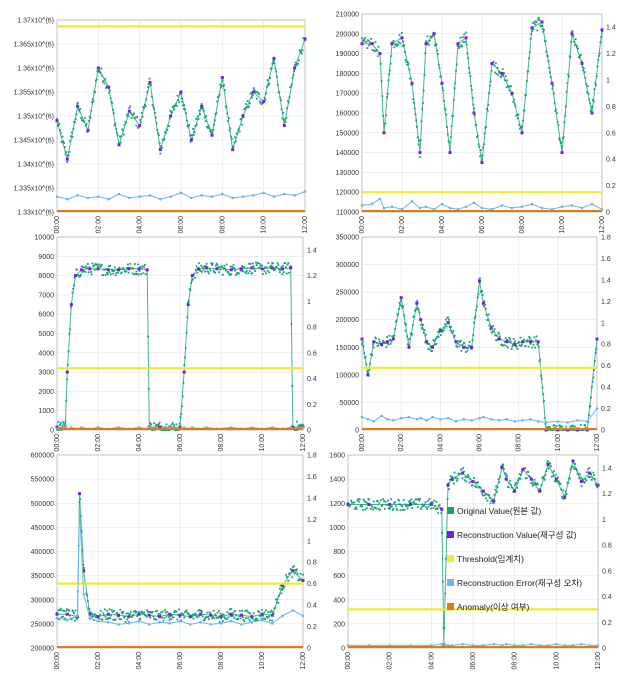  I want to click on original-series, so click(473, 545).